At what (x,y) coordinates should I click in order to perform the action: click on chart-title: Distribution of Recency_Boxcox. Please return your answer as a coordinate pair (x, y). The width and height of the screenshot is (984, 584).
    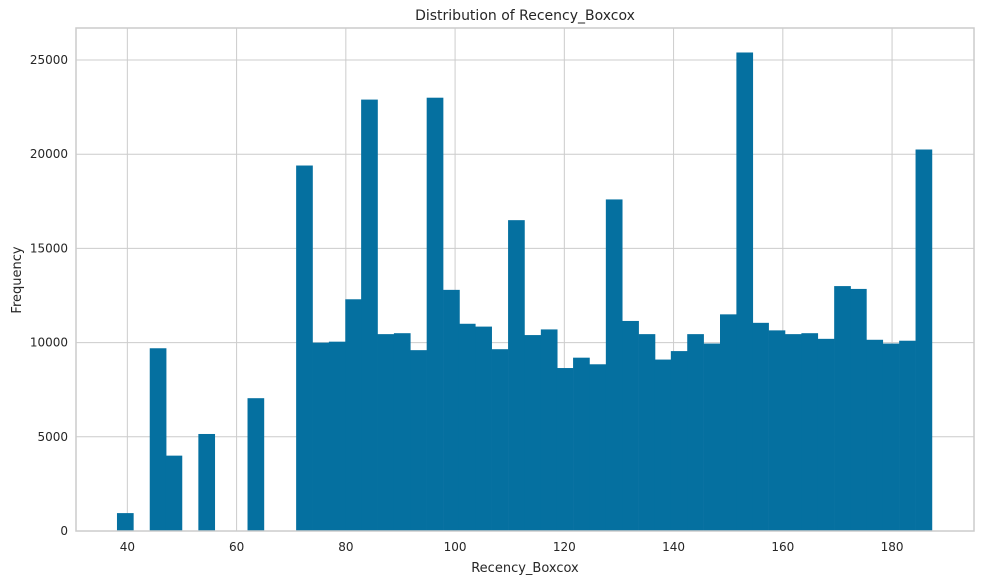
    Looking at the image, I should click on (525, 16).